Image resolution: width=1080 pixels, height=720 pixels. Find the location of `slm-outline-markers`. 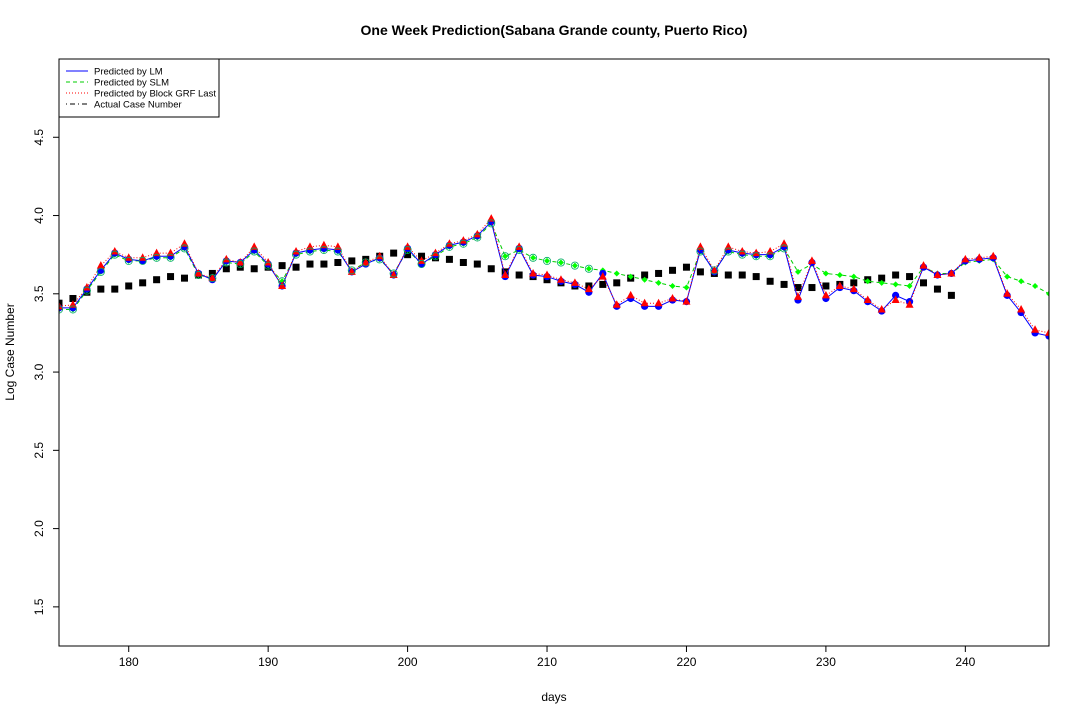

slm-outline-markers is located at coordinates (424, 266).